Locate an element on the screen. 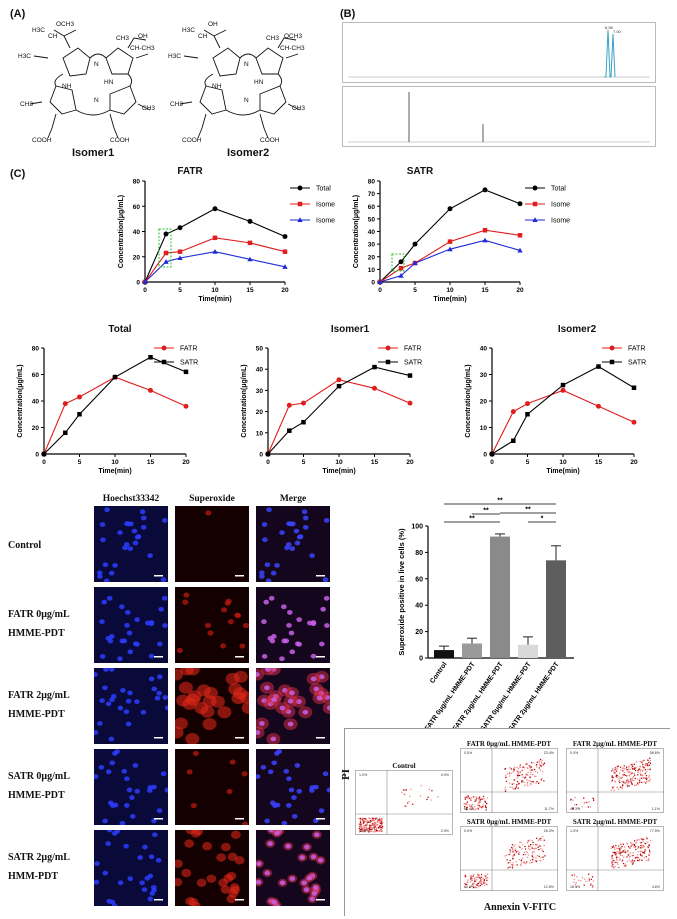 This screenshot has height=919, width=677. flow-quadrant-label: 40.3% is located at coordinates (575, 809).